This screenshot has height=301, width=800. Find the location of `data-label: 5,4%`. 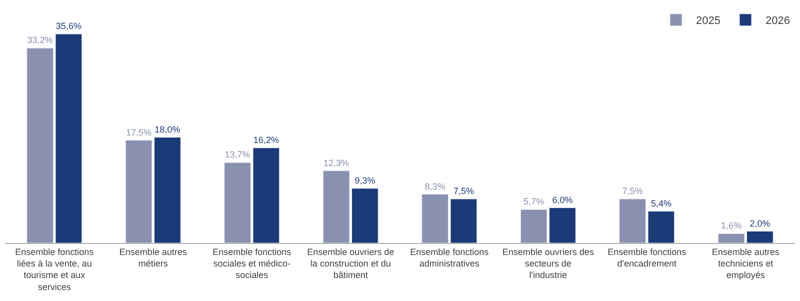

data-label: 5,4% is located at coordinates (661, 203).